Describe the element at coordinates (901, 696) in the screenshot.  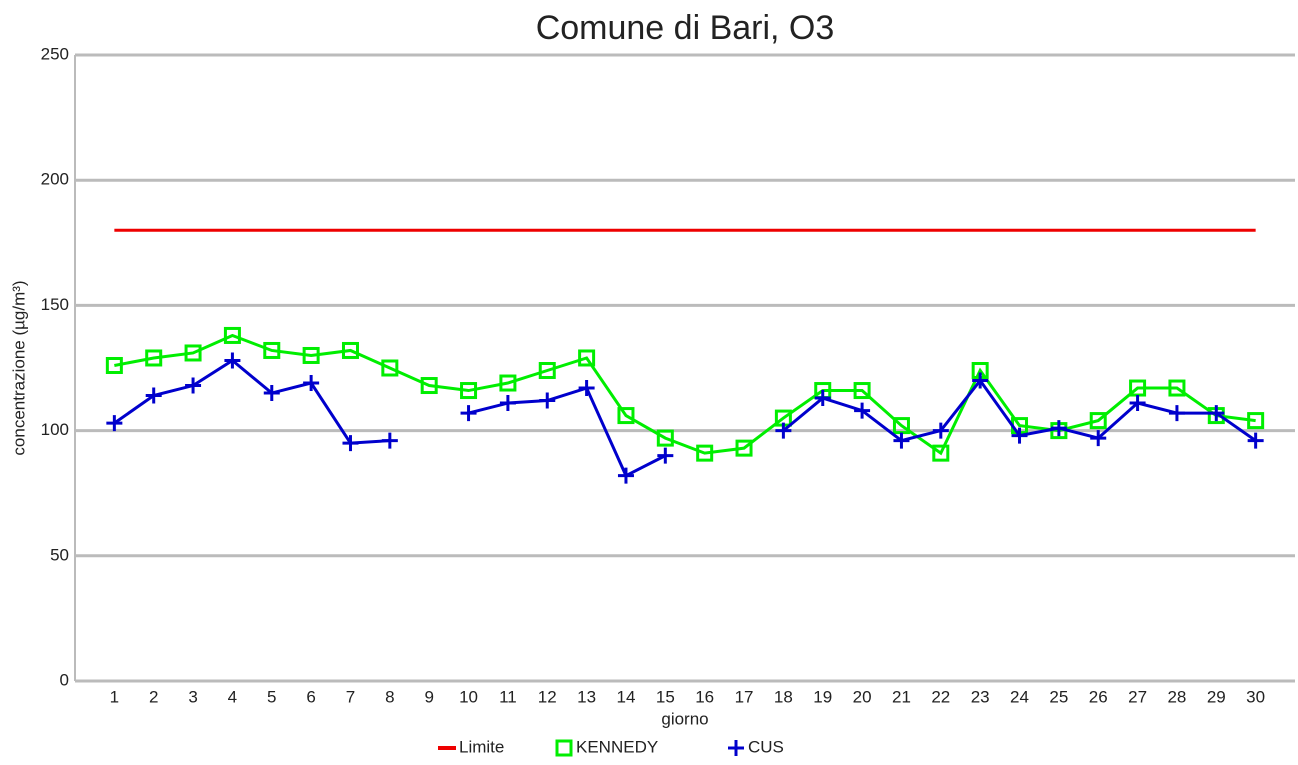
I see `x-tick-label: 21` at that location.